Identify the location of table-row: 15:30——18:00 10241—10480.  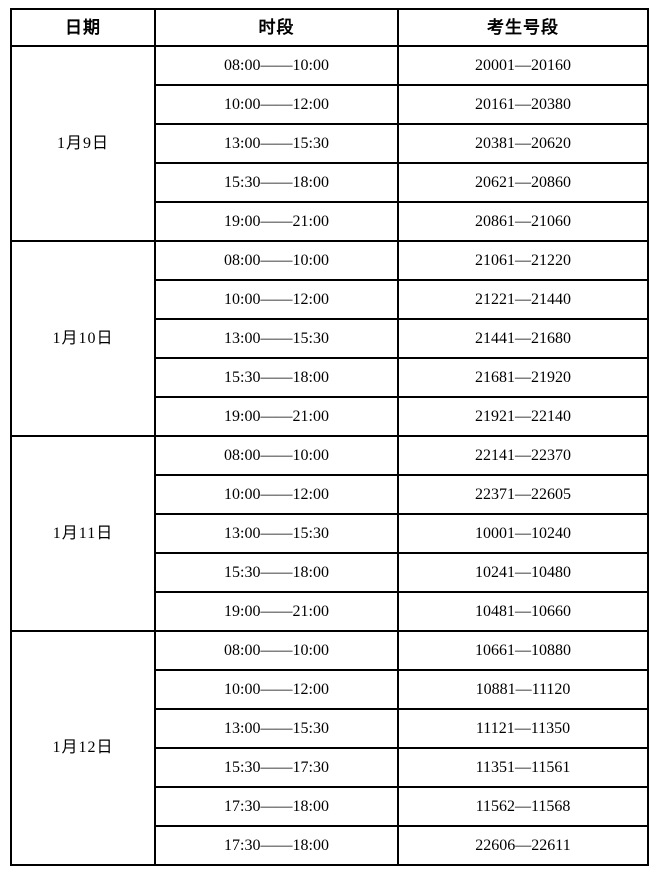
(330, 572).